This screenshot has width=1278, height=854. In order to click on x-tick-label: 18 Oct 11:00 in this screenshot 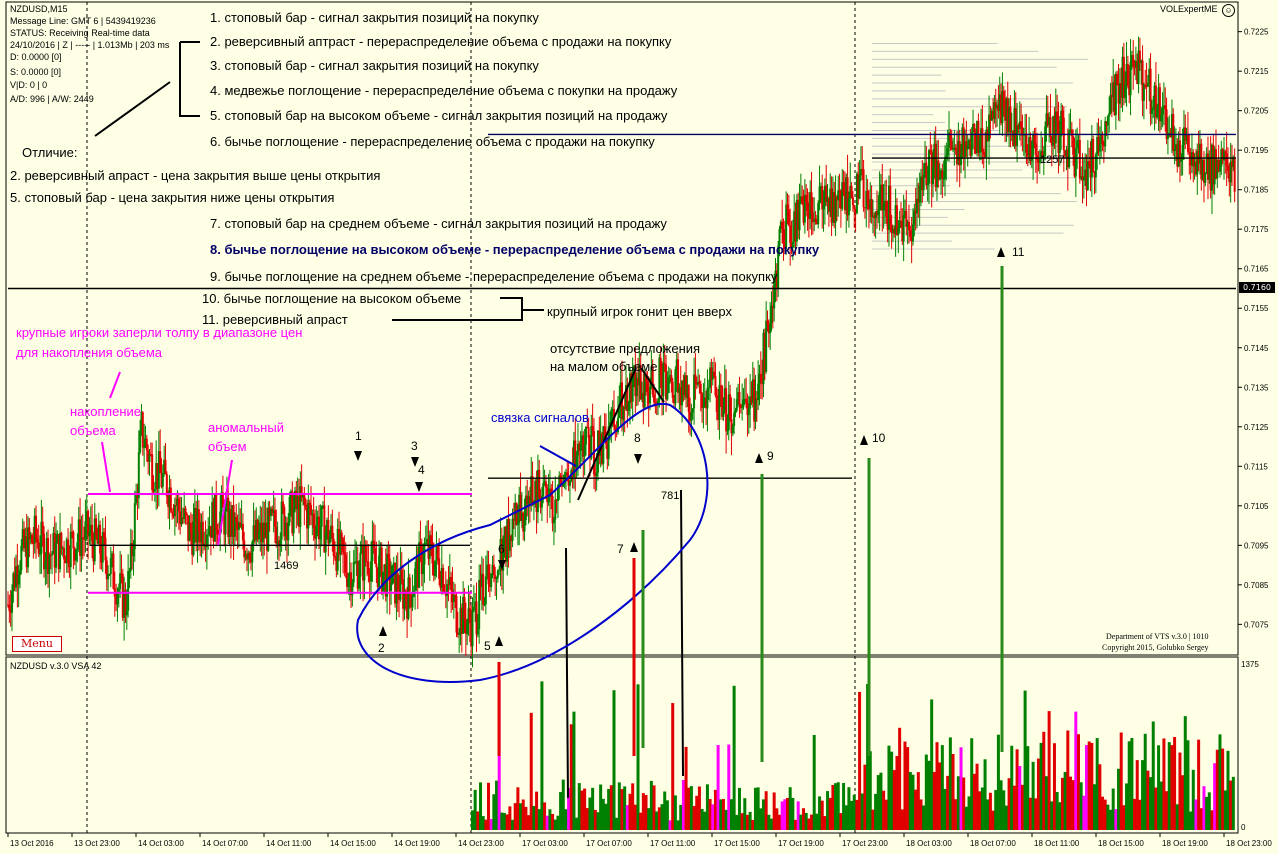, I will do `click(1057, 843)`.